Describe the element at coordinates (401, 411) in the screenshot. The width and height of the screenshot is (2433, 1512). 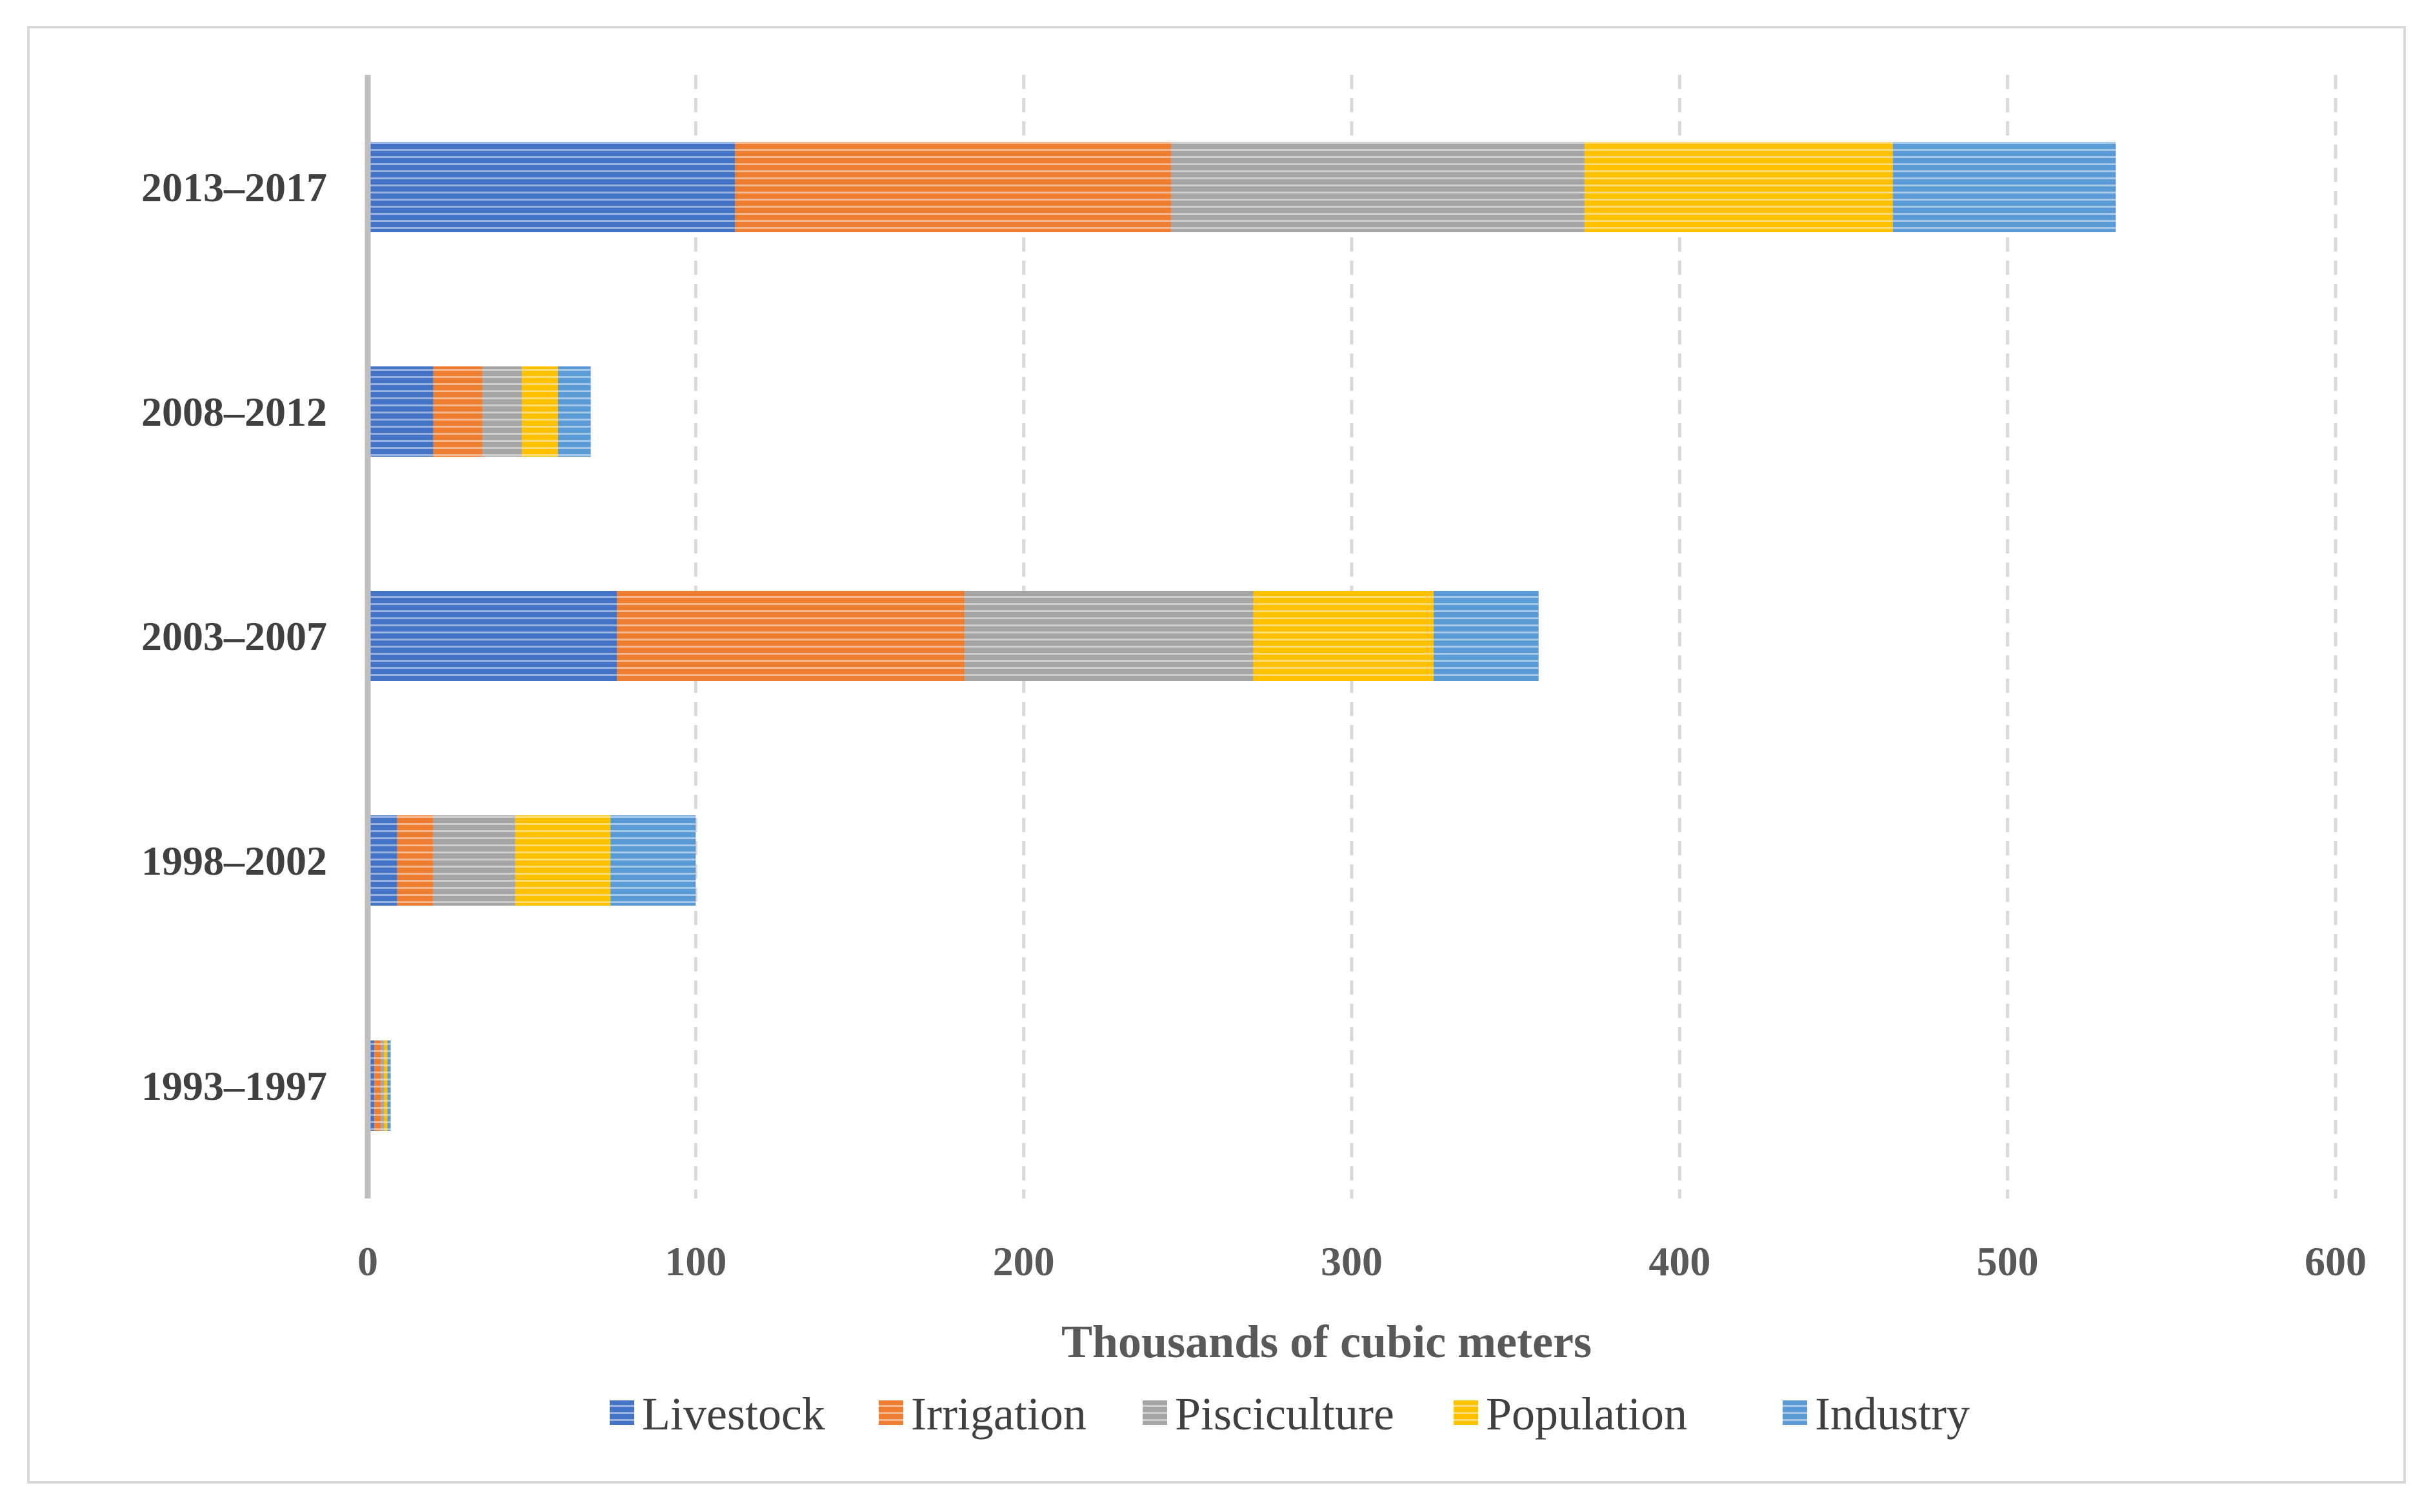
I see `bar-livestock-2008–2012` at that location.